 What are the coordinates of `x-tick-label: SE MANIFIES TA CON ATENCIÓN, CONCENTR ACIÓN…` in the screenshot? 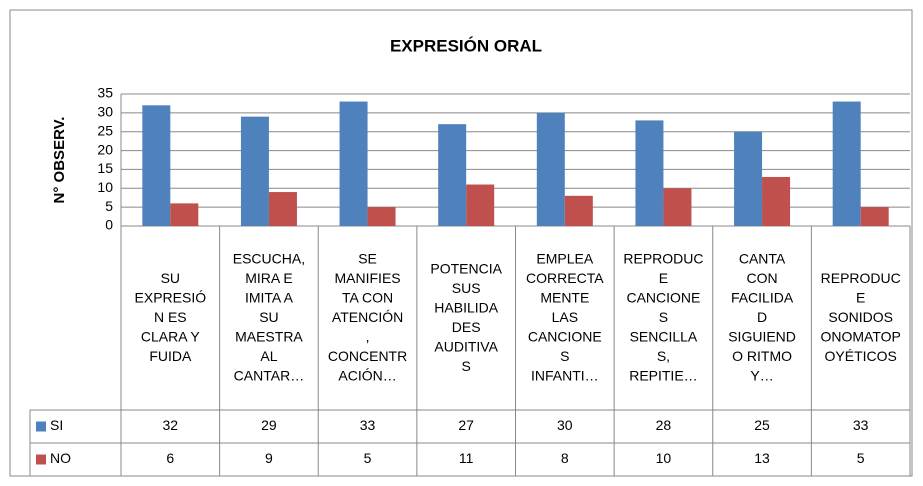 It's located at (367, 316).